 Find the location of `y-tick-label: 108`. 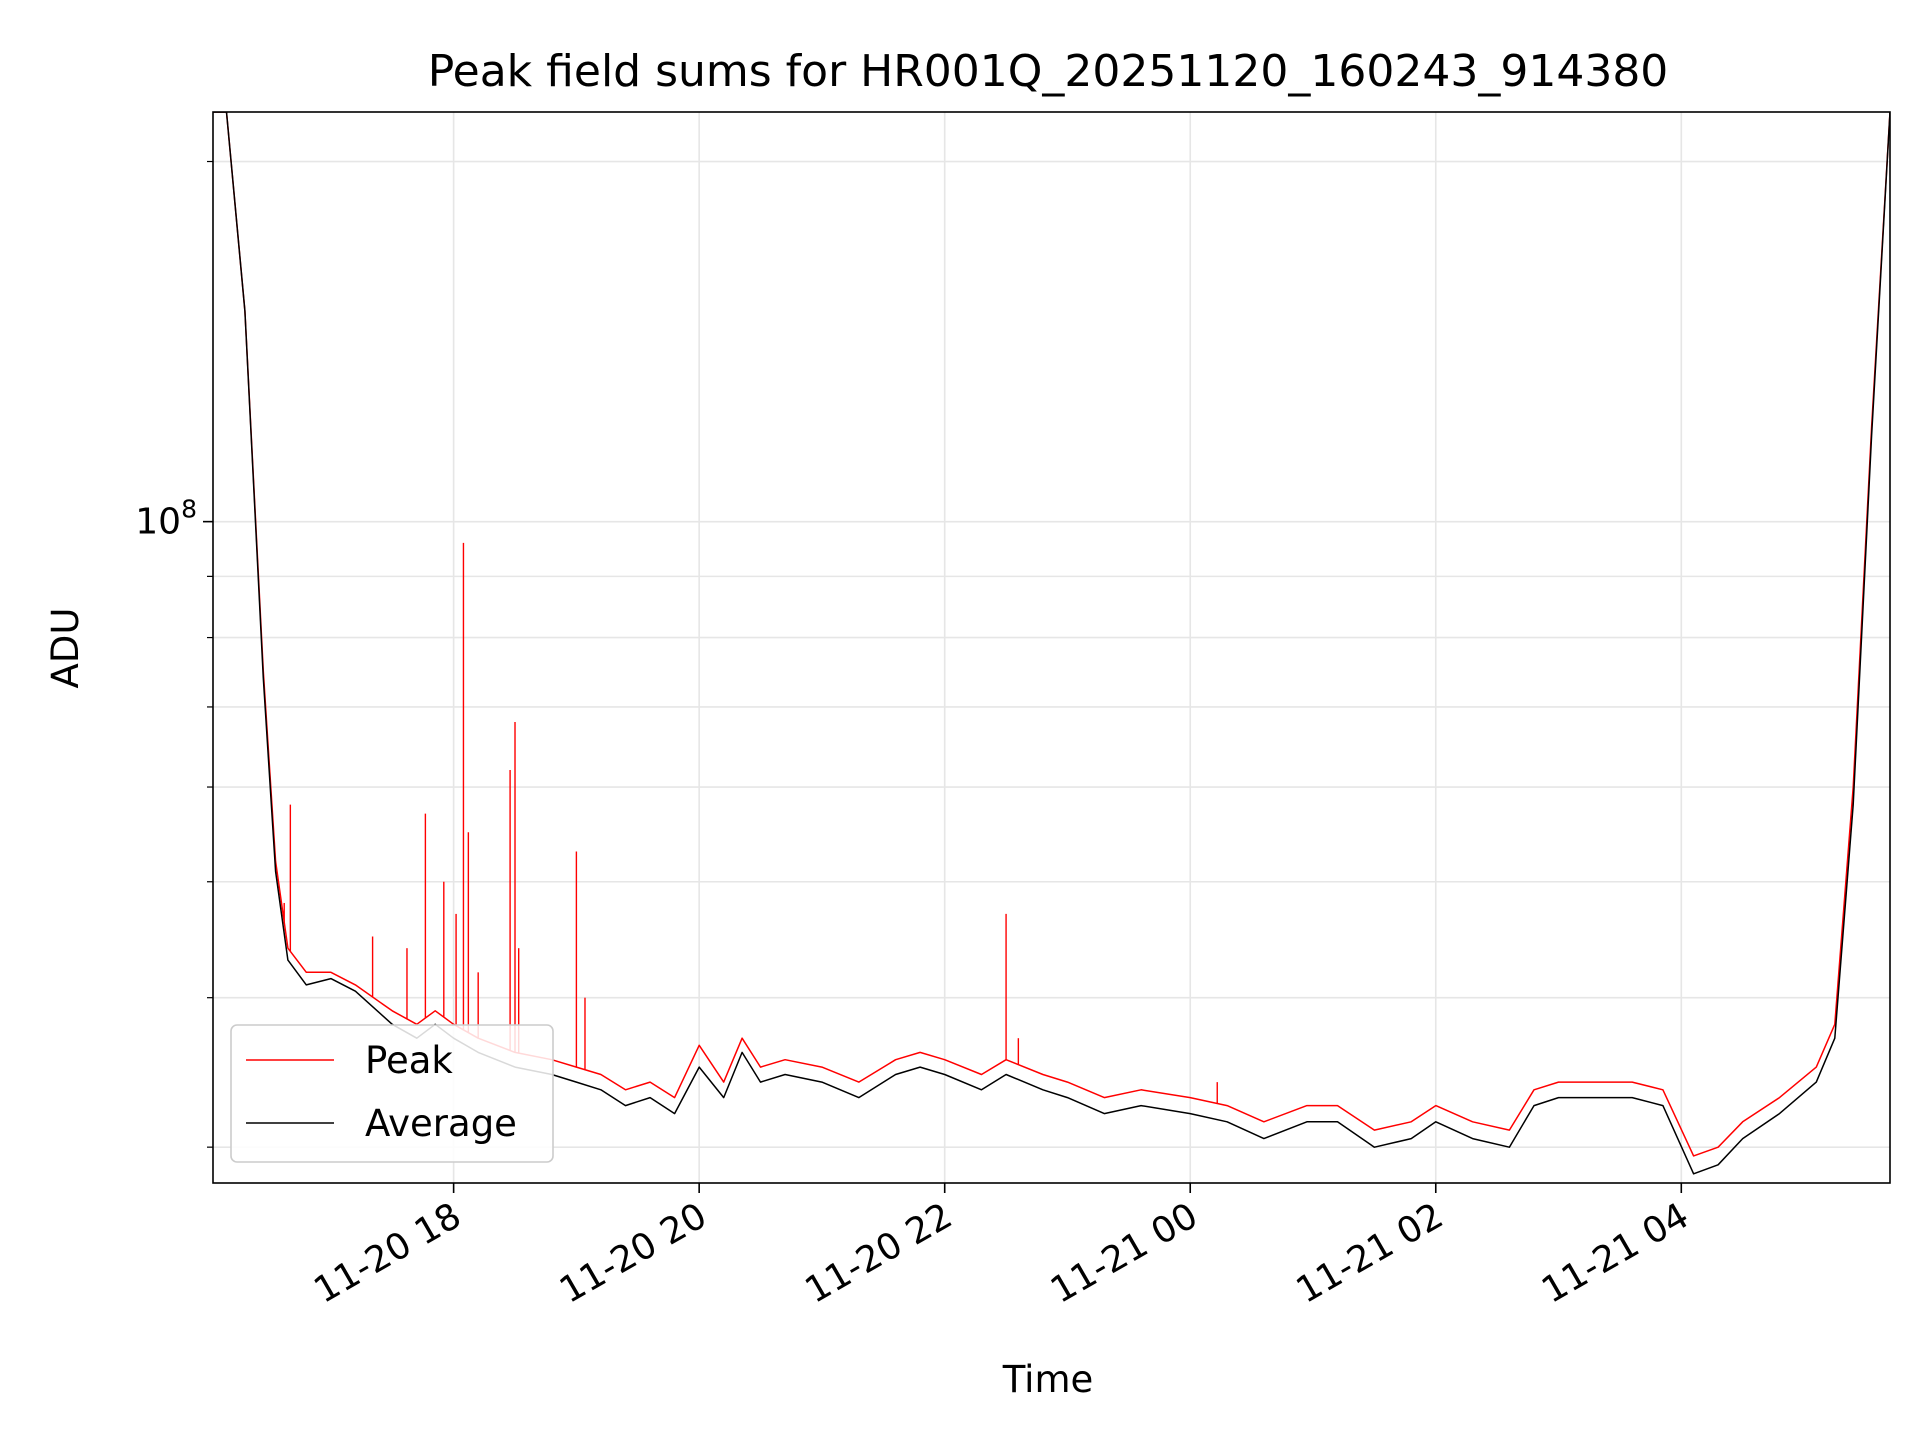

y-tick-label: 108 is located at coordinates (166, 519).